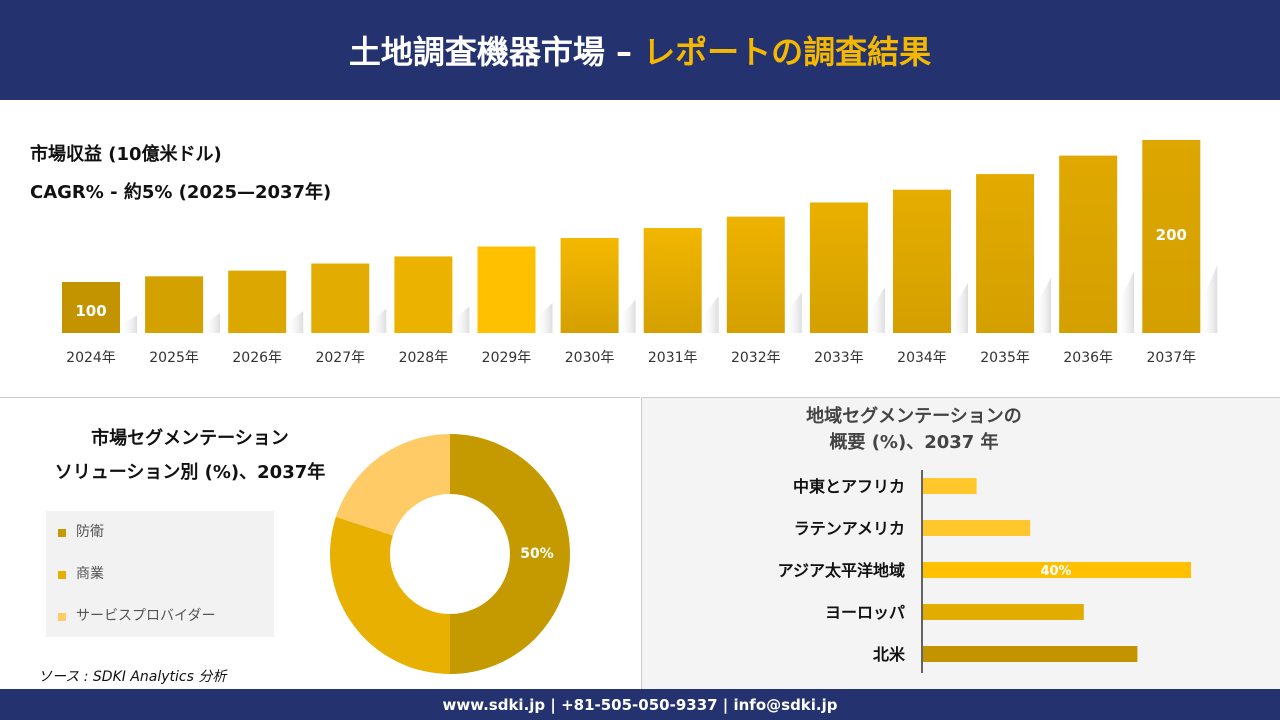 The height and width of the screenshot is (720, 1280). I want to click on header-banner: 土地調査機器市場 – レポートの調査結果, so click(640, 50).